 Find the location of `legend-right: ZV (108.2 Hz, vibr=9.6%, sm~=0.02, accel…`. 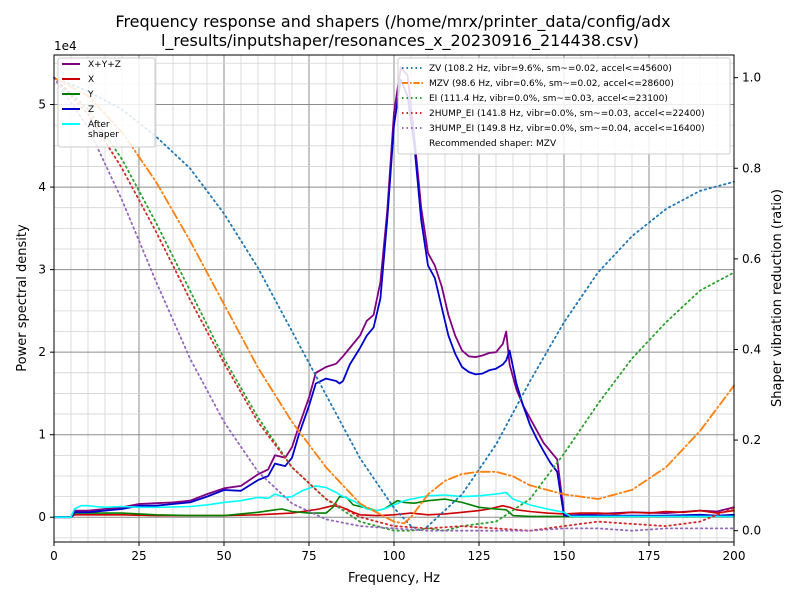

legend-right: ZV (108.2 Hz, vibr=9.6%, sm~=0.02, accel… is located at coordinates (564, 106).